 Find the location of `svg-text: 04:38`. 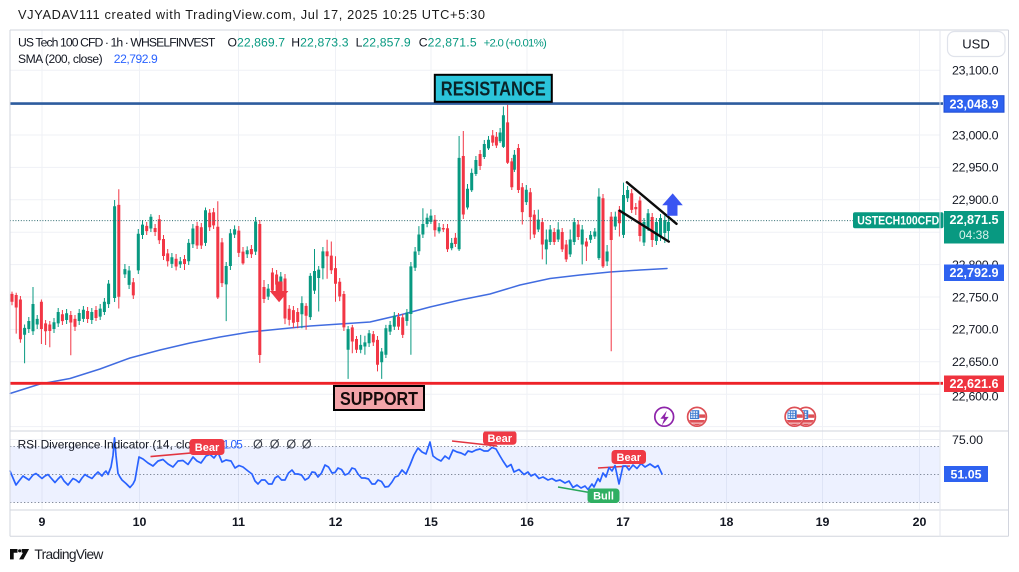

svg-text: 04:38 is located at coordinates (974, 235).